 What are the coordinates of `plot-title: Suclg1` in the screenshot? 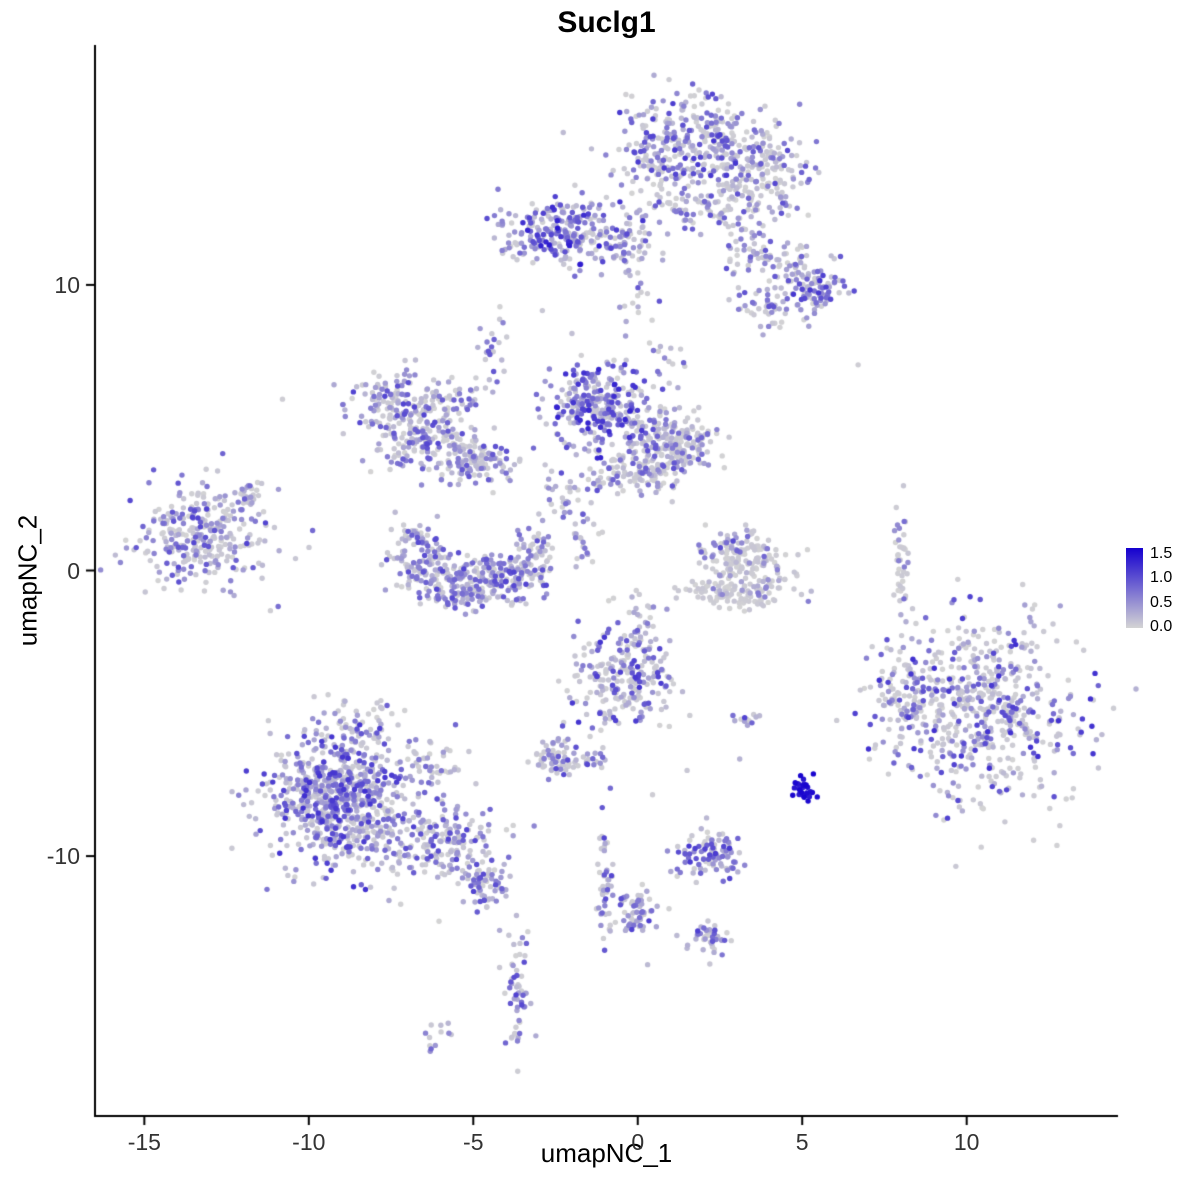 It's located at (606, 22).